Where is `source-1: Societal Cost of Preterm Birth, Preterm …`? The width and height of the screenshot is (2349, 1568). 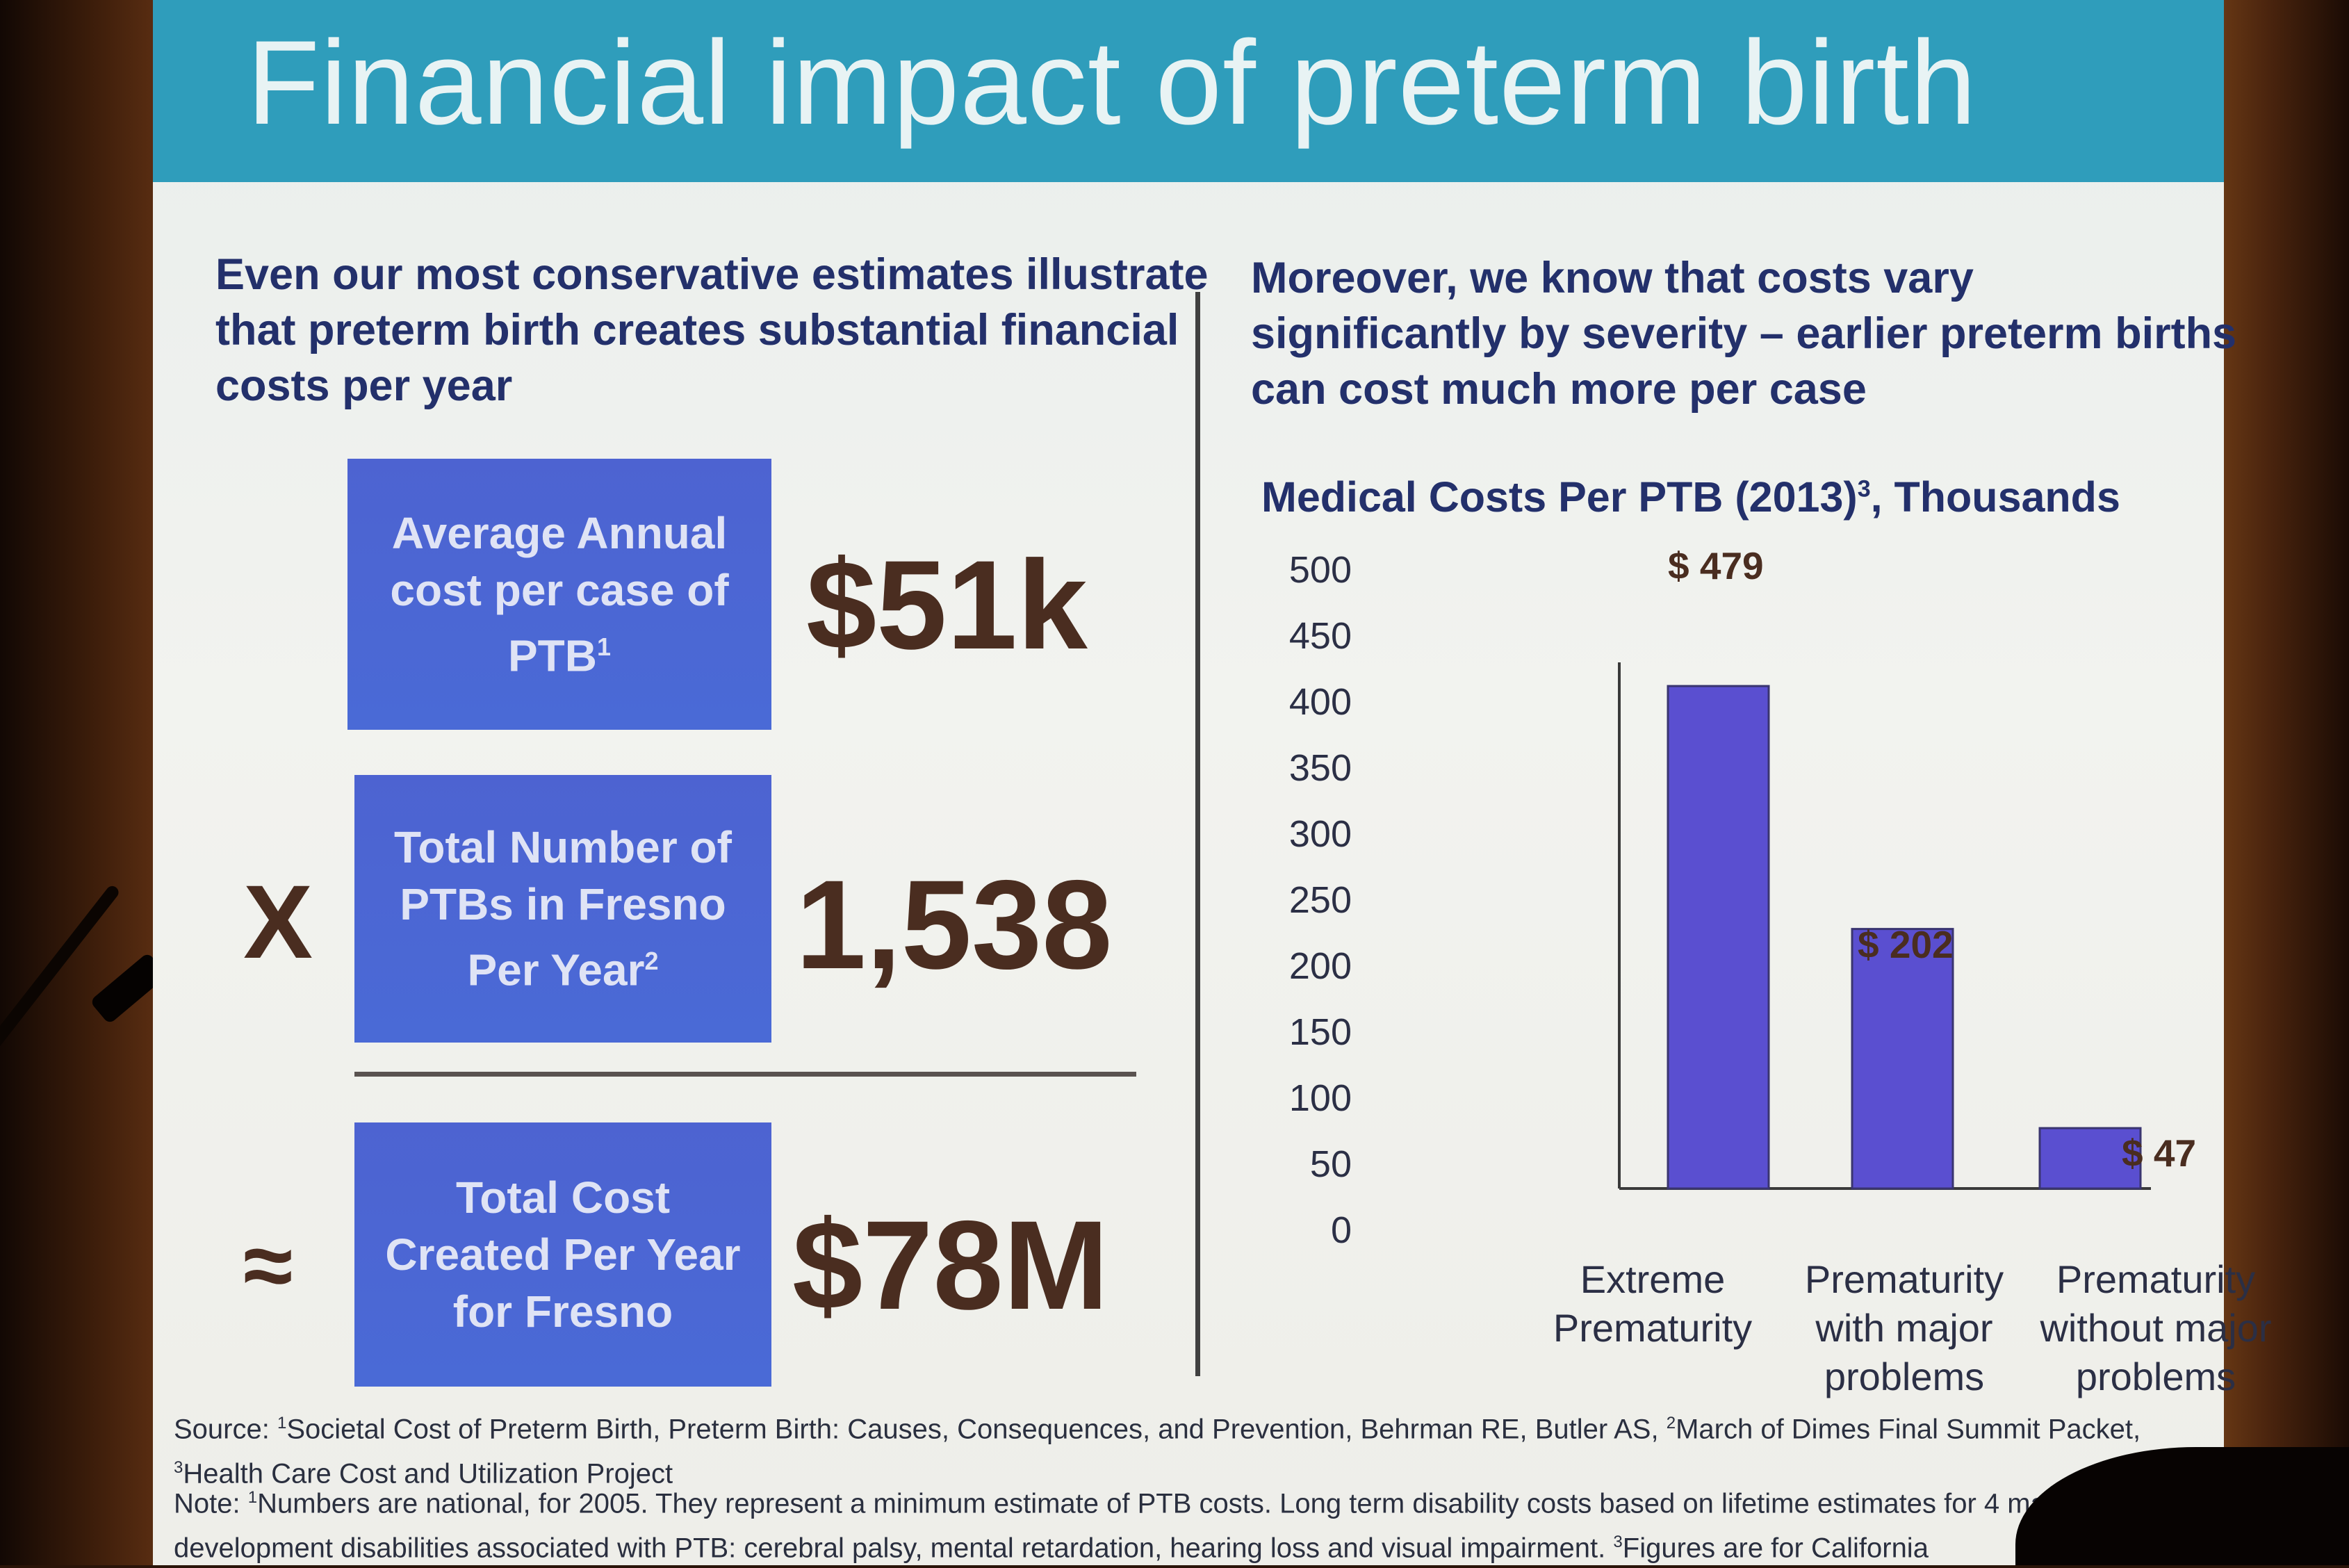
source-1: Societal Cost of Preterm Birth, Preterm … is located at coordinates (973, 1429).